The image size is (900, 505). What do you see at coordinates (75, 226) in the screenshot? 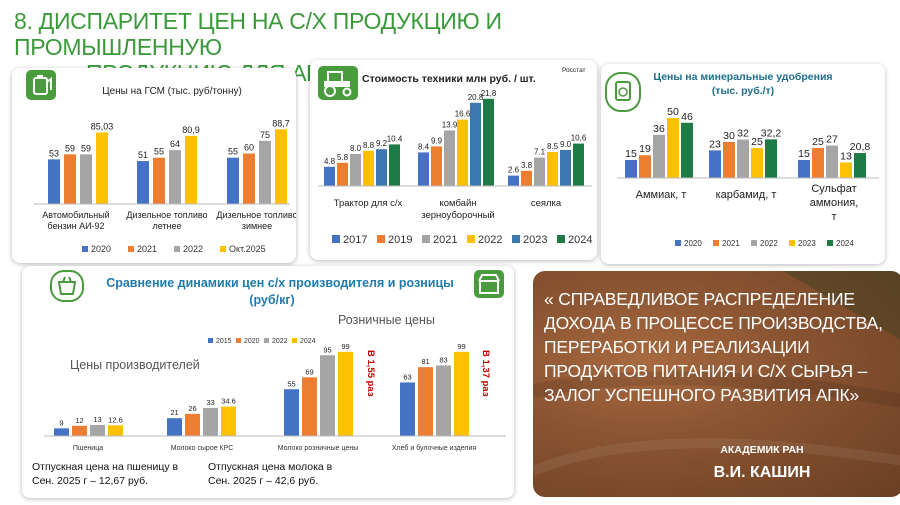
I see `fuel-category-label: бензин АИ-92` at bounding box center [75, 226].